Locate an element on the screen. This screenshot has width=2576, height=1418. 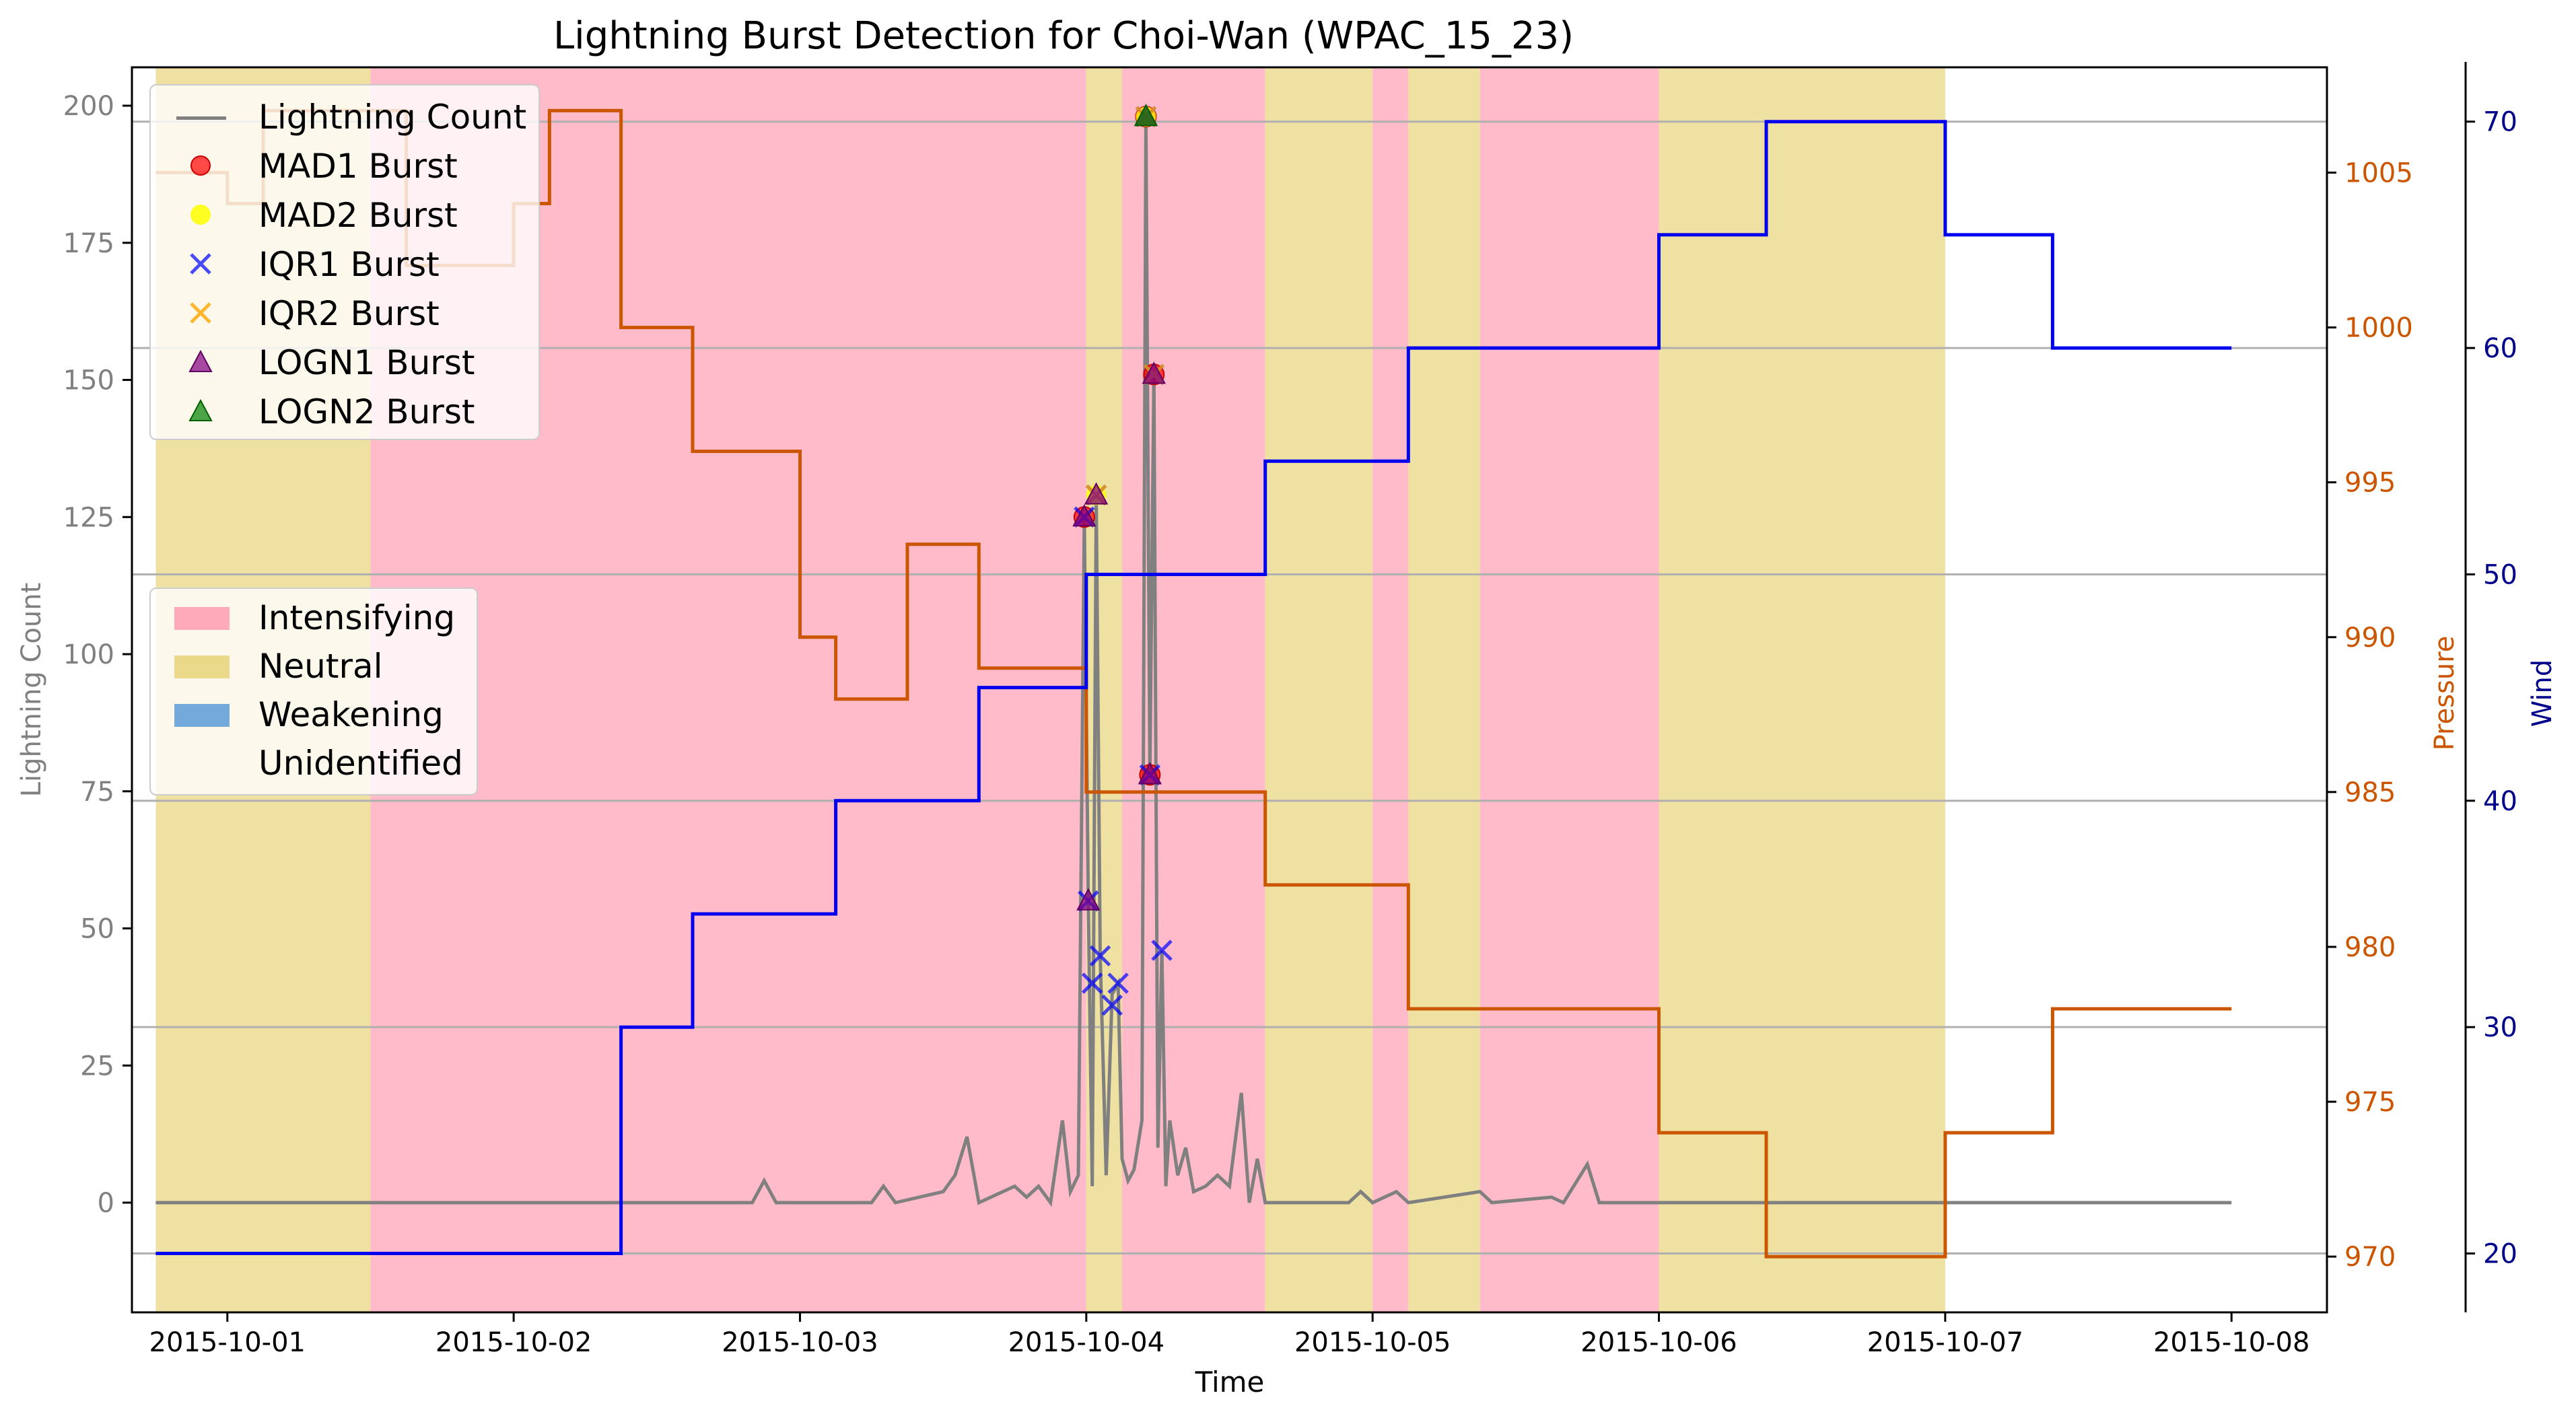
legend-item-neutral: Neutral is located at coordinates (314, 666).